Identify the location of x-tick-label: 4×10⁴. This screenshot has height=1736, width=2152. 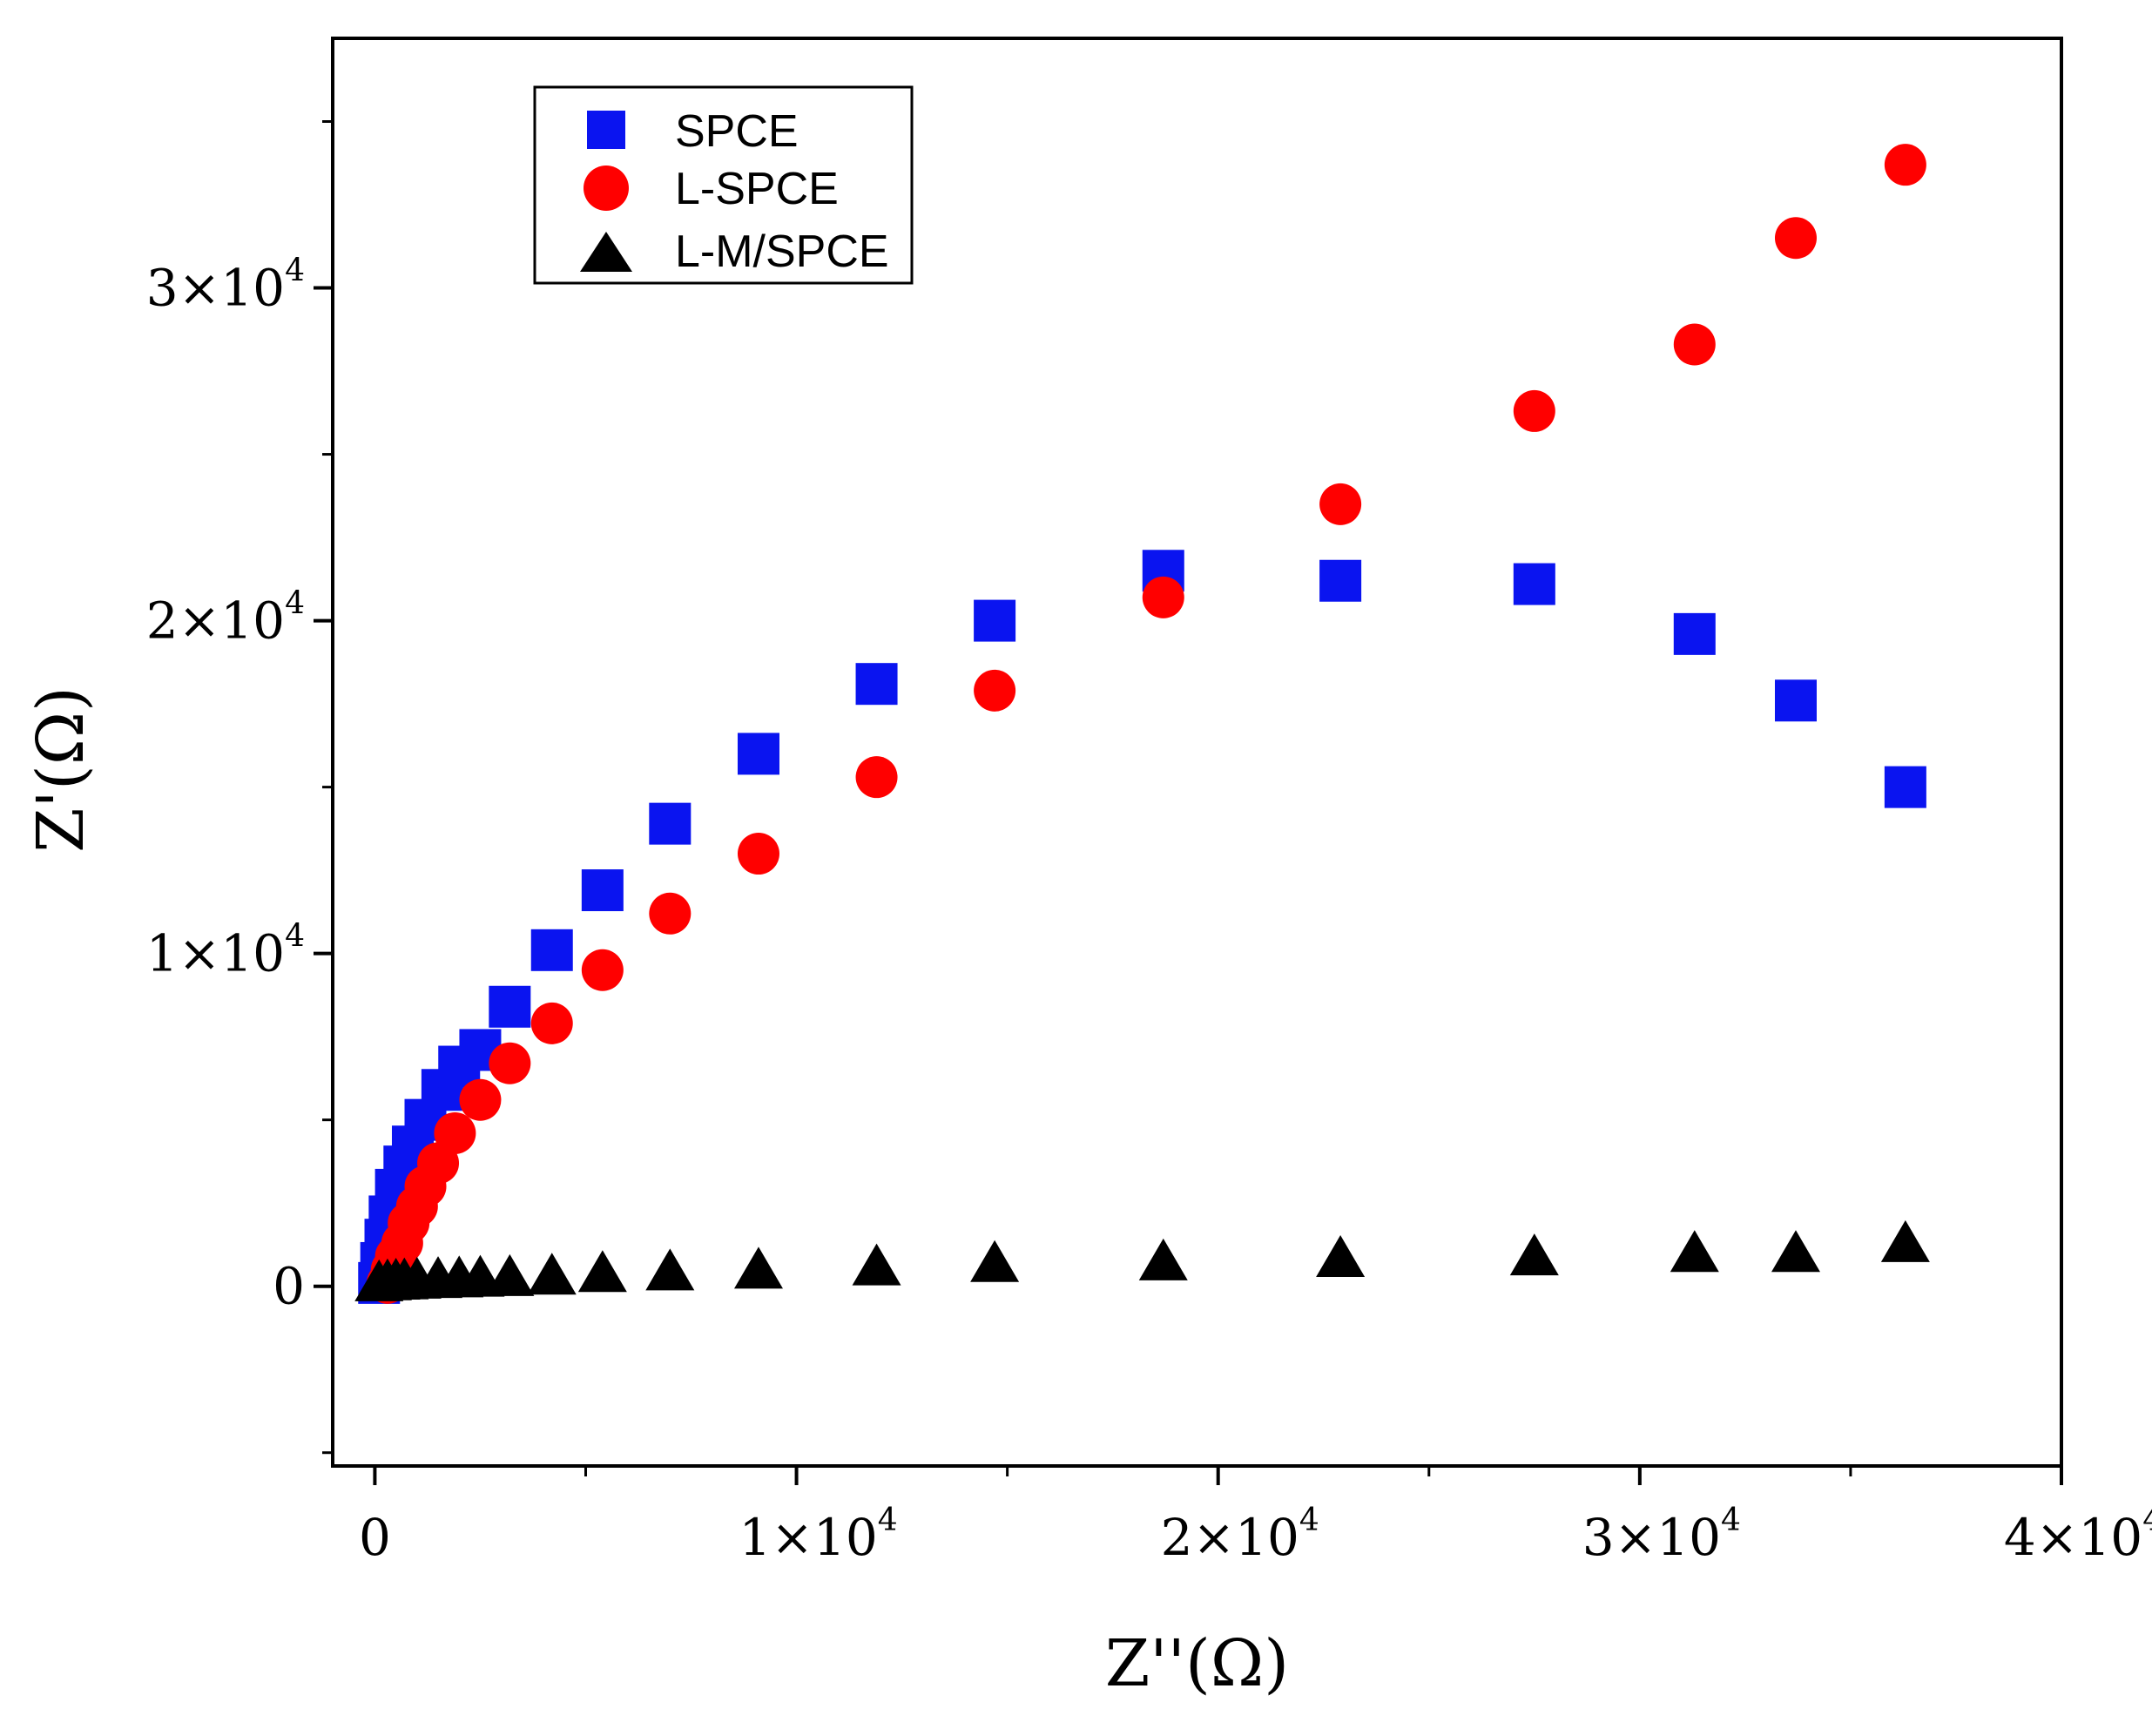
(2078, 1535).